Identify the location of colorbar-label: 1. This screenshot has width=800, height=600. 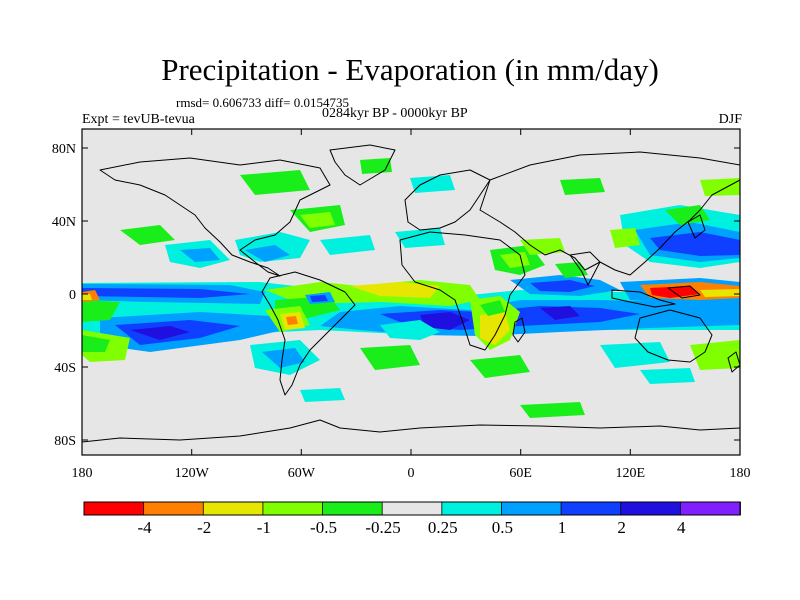
(562, 527).